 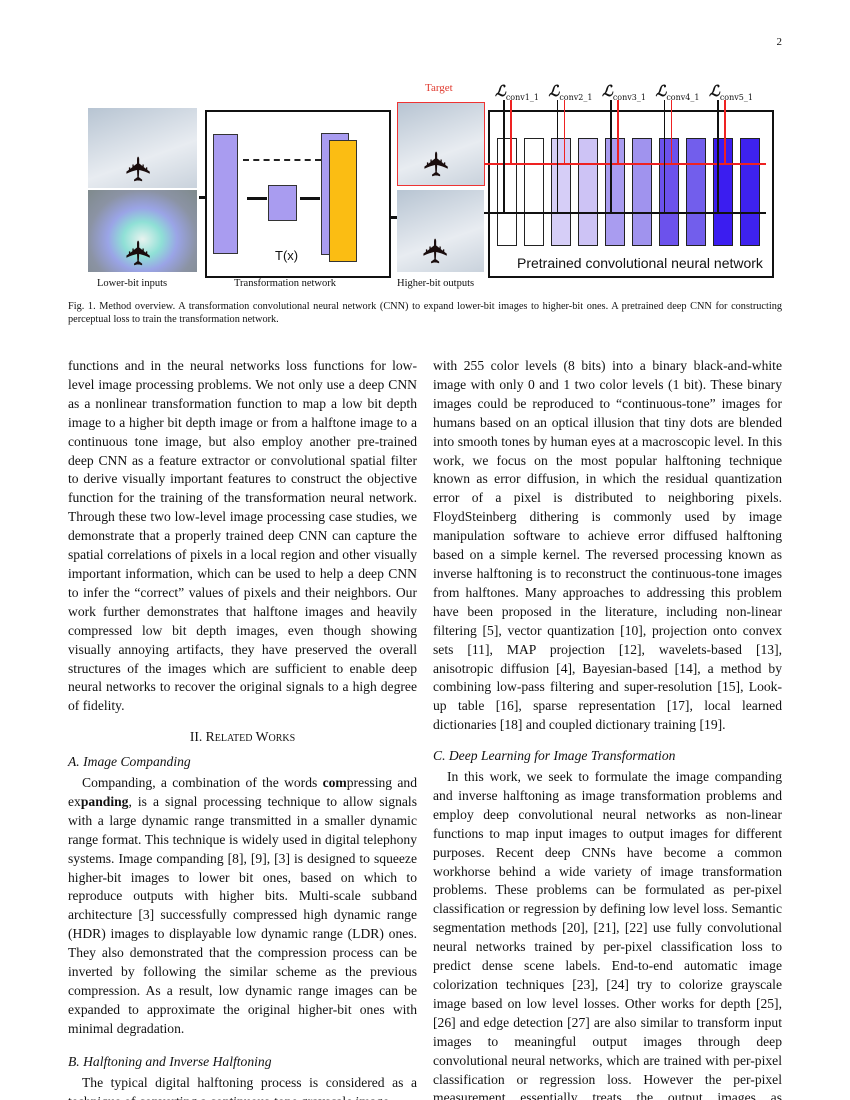 I want to click on loss-conv3_1: ℒconv3_1, so click(x=624, y=92).